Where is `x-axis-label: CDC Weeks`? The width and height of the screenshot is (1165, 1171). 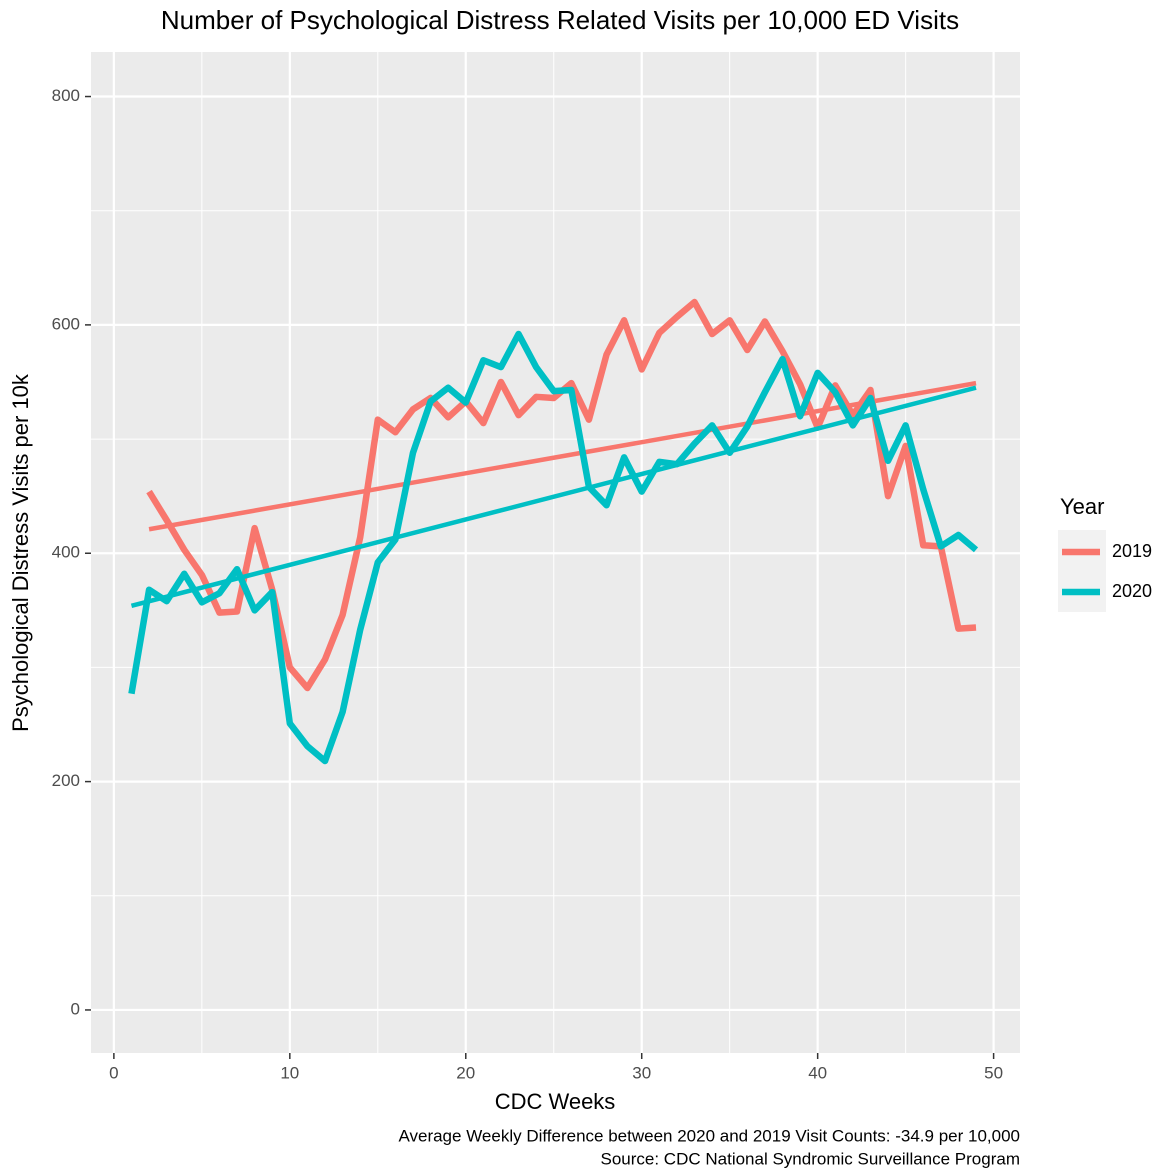
x-axis-label: CDC Weeks is located at coordinates (555, 1101).